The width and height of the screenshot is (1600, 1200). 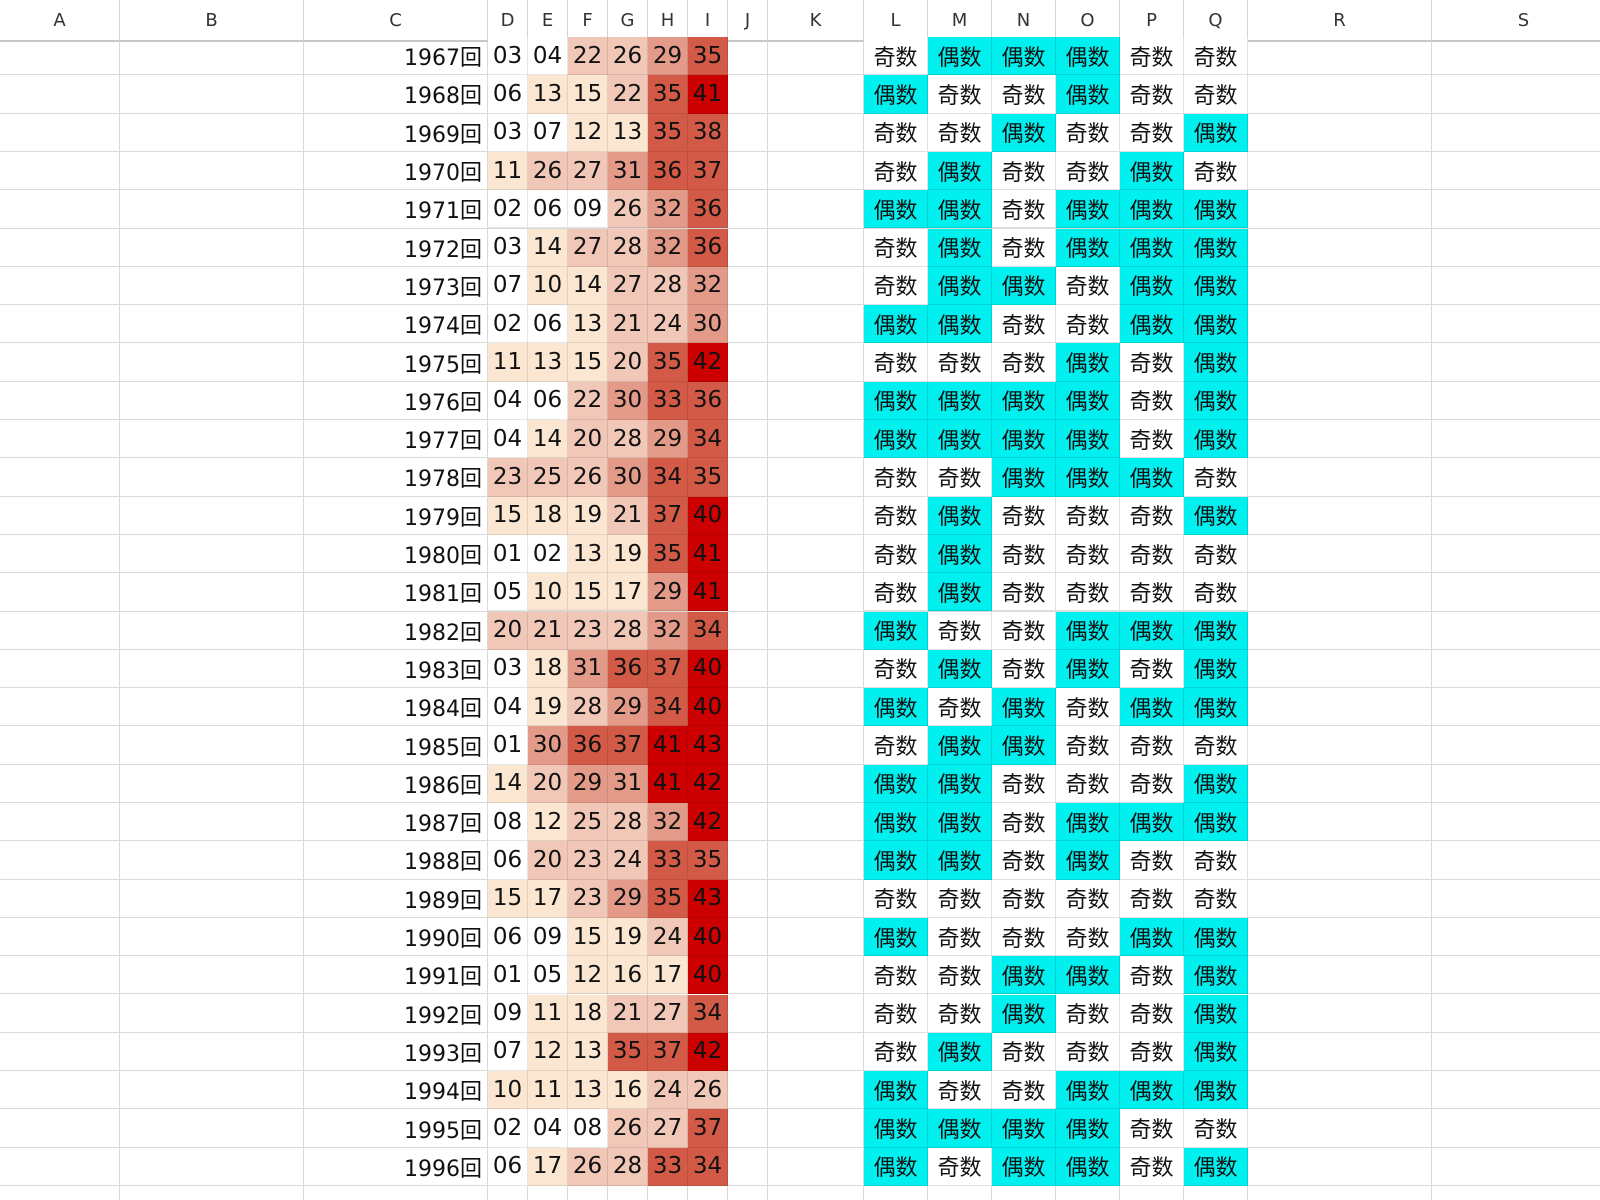 What do you see at coordinates (443, 940) in the screenshot?
I see `draw-number-cell: 1990回` at bounding box center [443, 940].